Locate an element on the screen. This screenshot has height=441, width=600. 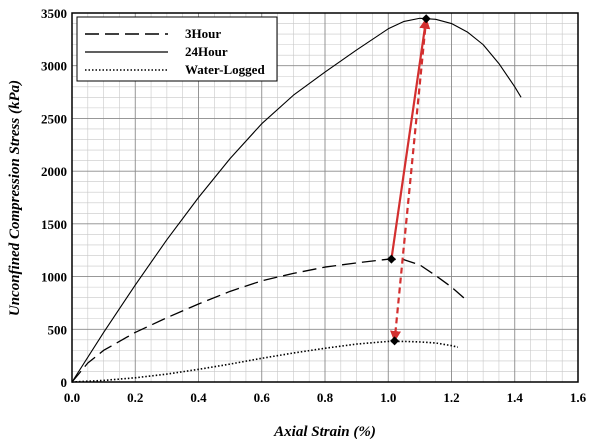
y-tick-label: 500 is located at coordinates (58, 329).